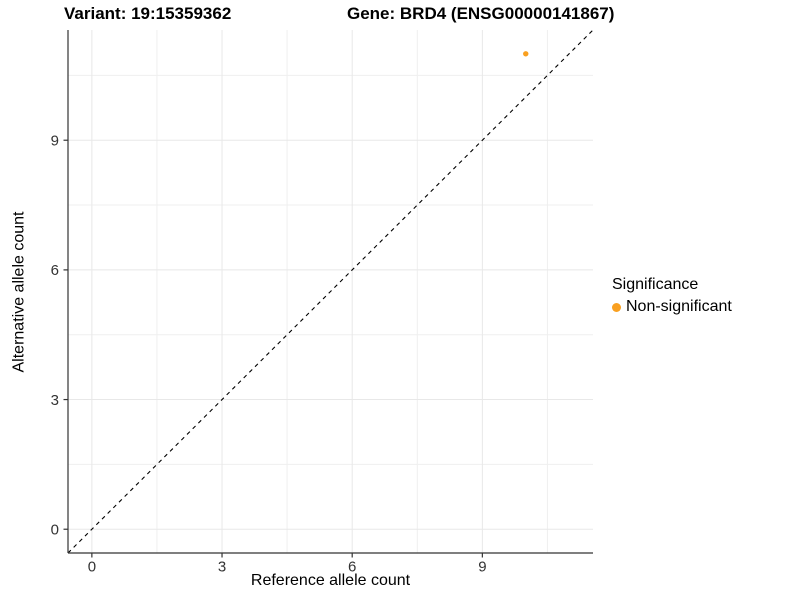 The height and width of the screenshot is (600, 800). Describe the element at coordinates (679, 306) in the screenshot. I see `legend-item-label: Non-significant` at that location.